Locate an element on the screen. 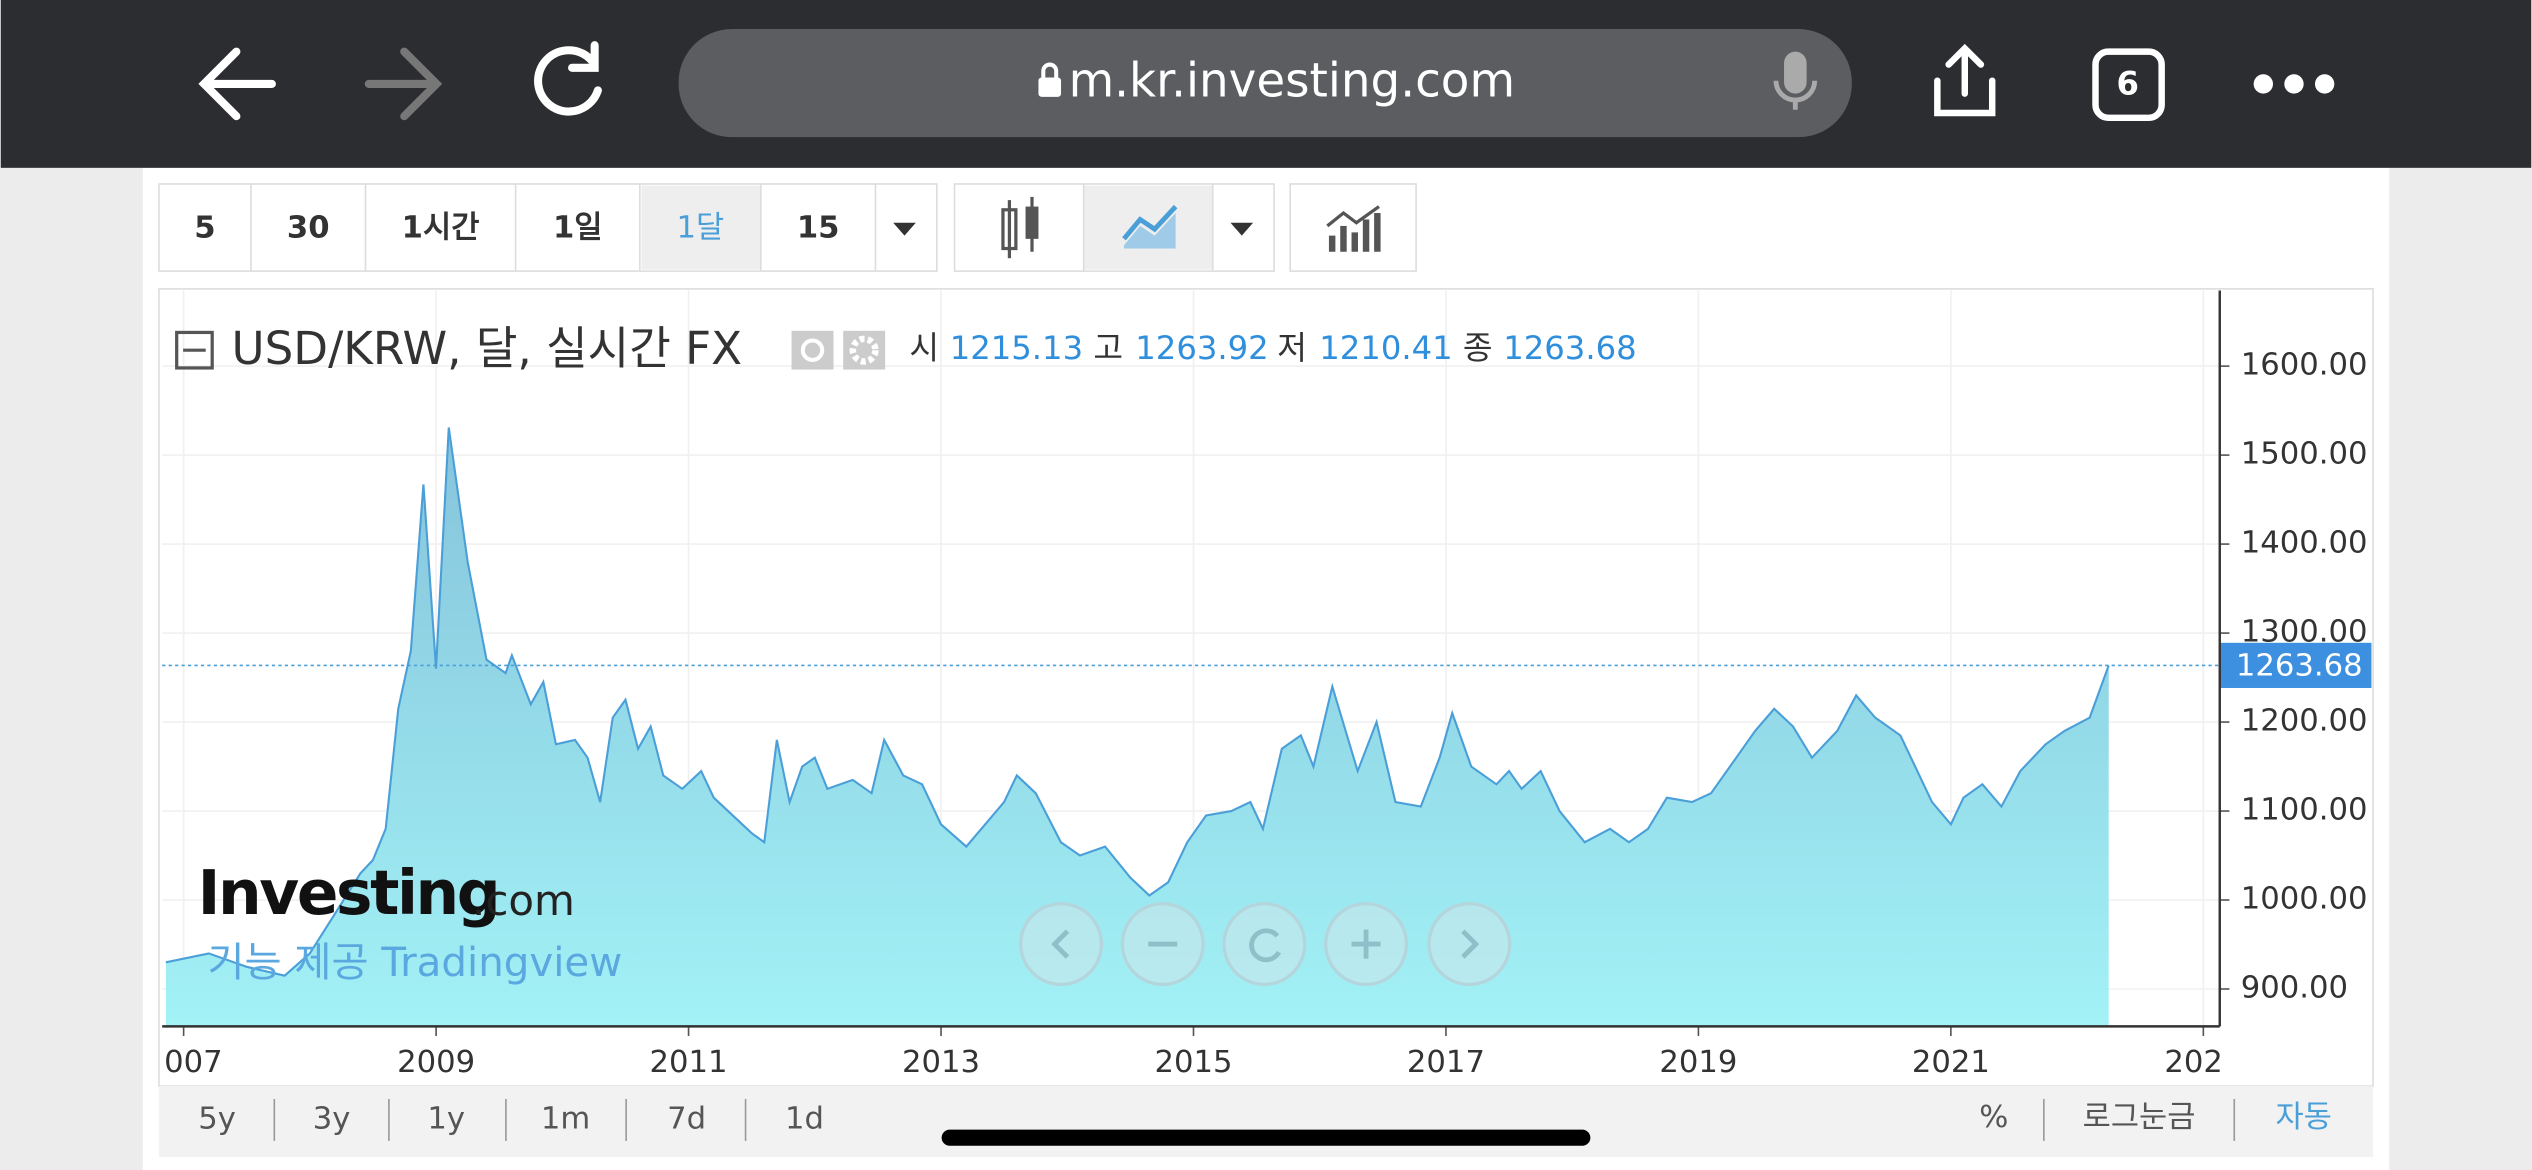  x-tick-label: 2013 is located at coordinates (941, 1062).